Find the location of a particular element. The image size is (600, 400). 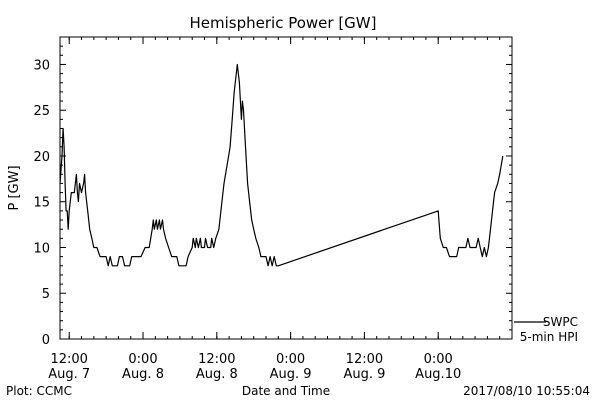

legend-label-hpi: 5-min HPI is located at coordinates (549, 337).